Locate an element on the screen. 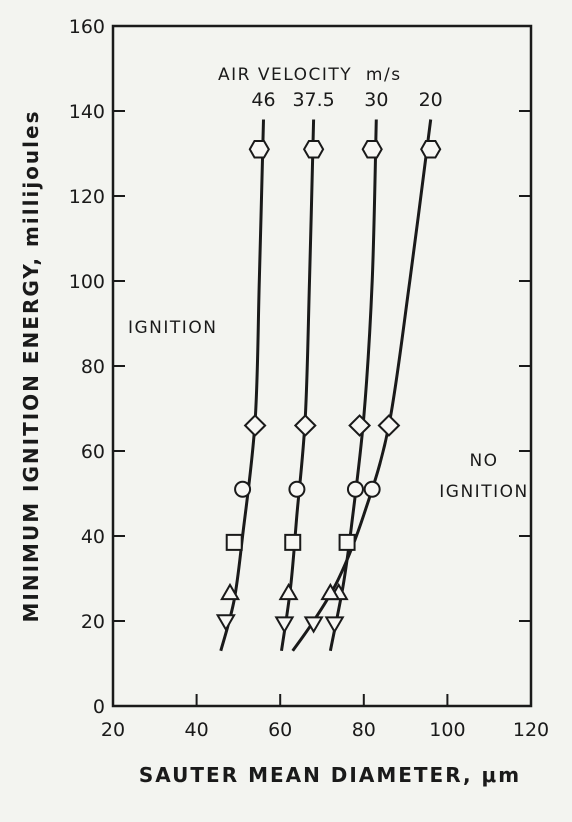 This screenshot has height=822, width=572. y-tick-label-20: 20 is located at coordinates (93, 622).